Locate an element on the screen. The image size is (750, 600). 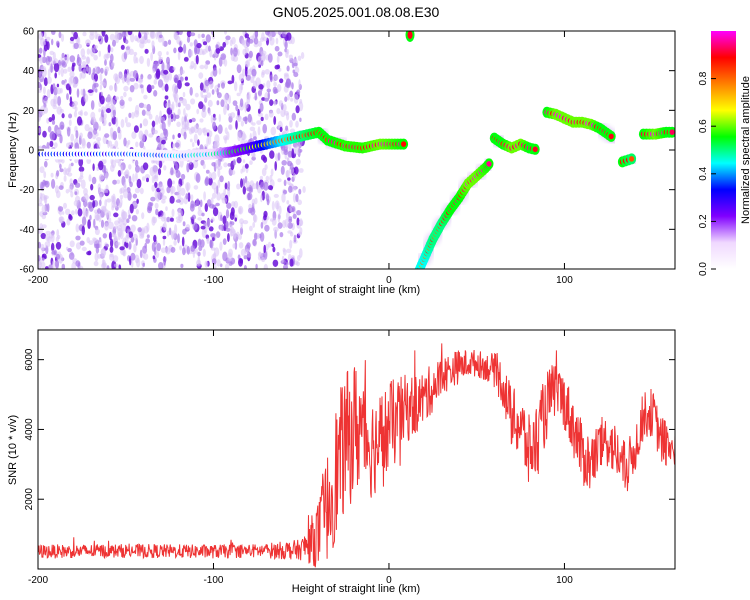
ridge-core is located at coordinates (535, 149).